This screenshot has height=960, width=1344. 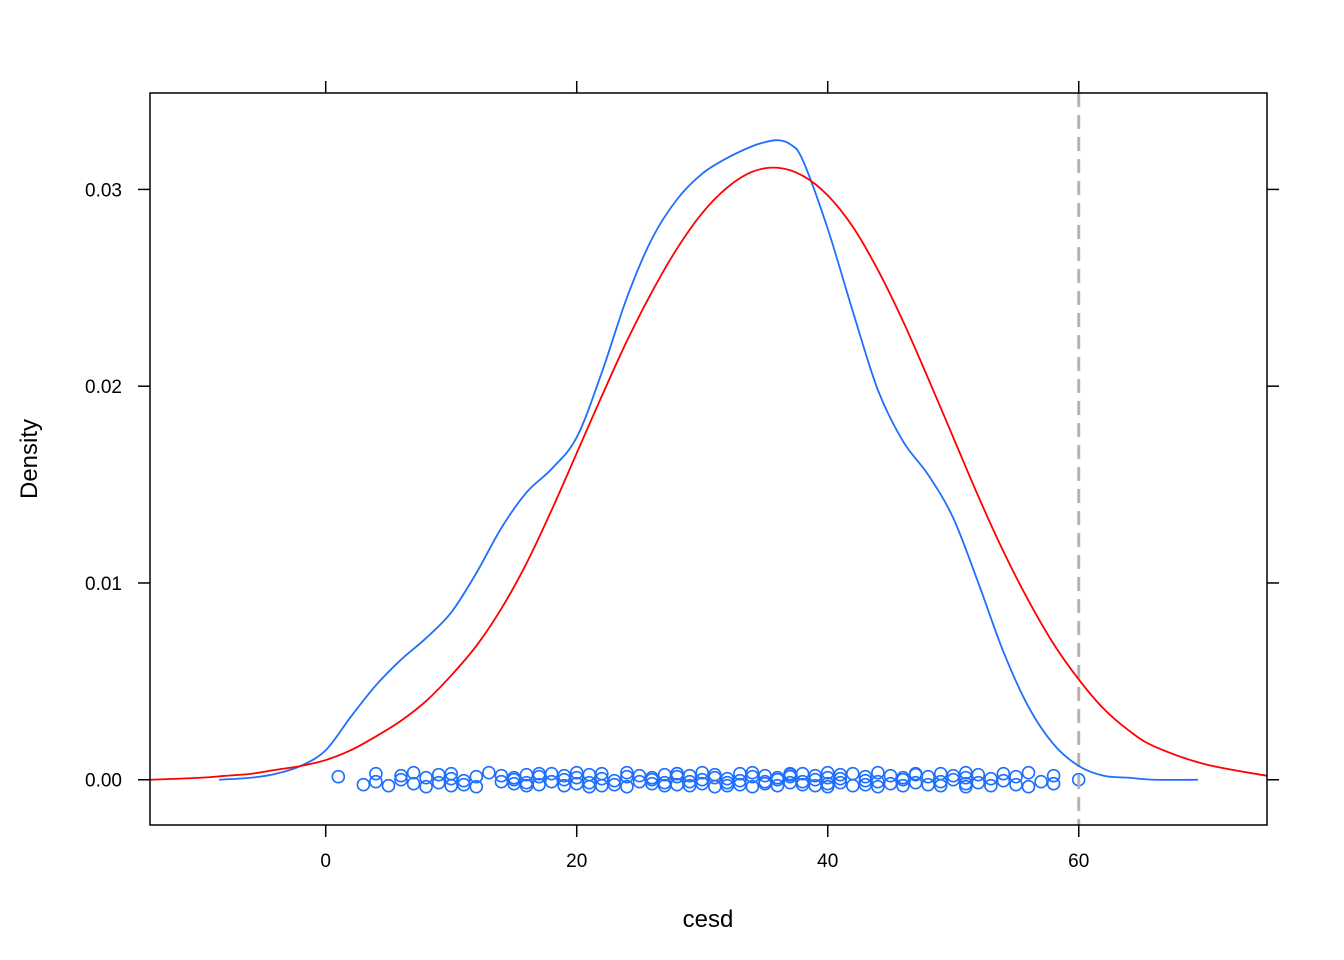 What do you see at coordinates (29, 459) in the screenshot?
I see `y-axis-title: Density` at bounding box center [29, 459].